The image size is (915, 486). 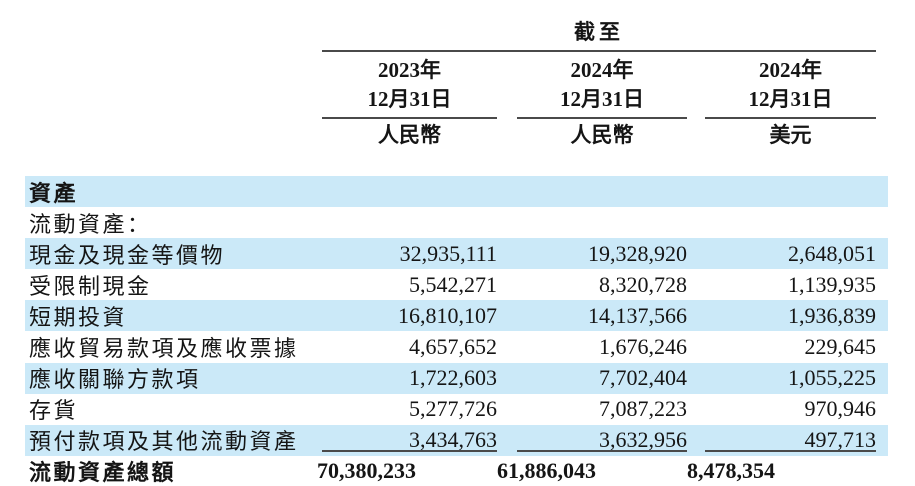 I want to click on value-2023-rmb: 5,542,271, so click(x=453, y=284).